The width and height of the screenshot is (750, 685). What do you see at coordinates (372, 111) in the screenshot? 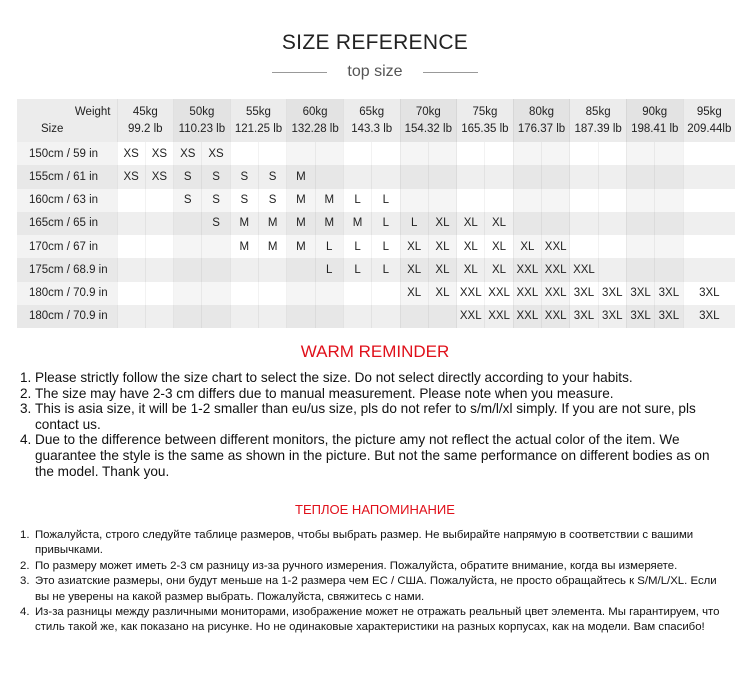
I see `weight-kg: 65kg` at bounding box center [372, 111].